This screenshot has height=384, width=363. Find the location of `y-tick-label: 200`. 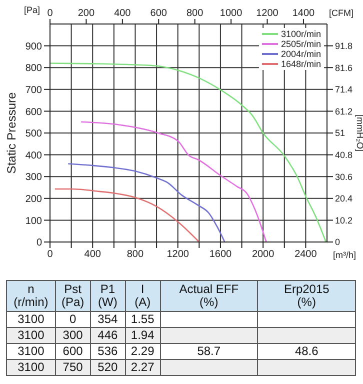

y-tick-label: 200 is located at coordinates (33, 199).